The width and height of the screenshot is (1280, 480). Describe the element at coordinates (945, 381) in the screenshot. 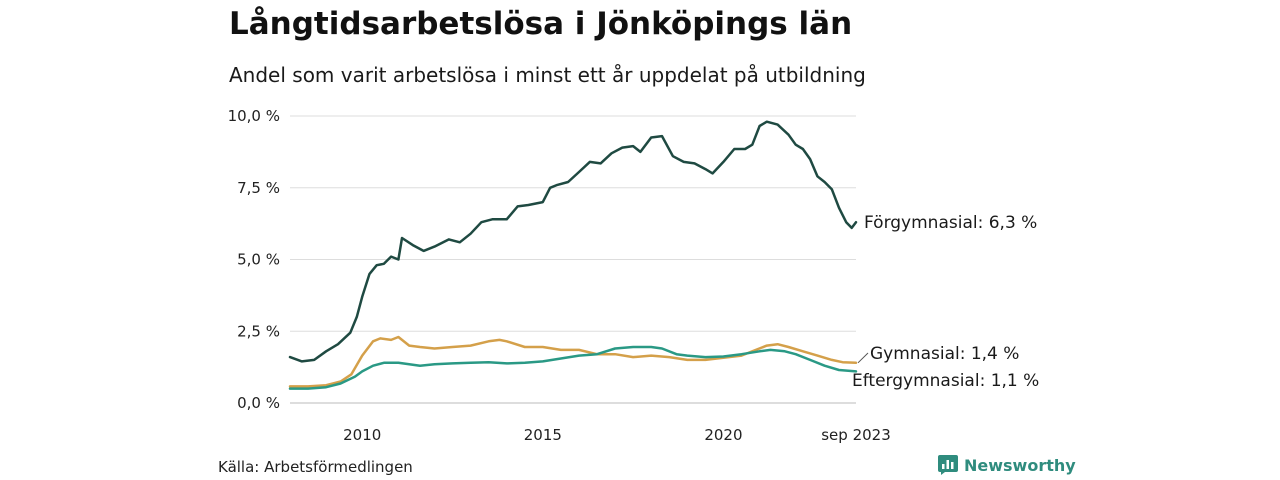

I see `series-label-eftergymnasial: Eftergymnasial: 1,1 %` at that location.